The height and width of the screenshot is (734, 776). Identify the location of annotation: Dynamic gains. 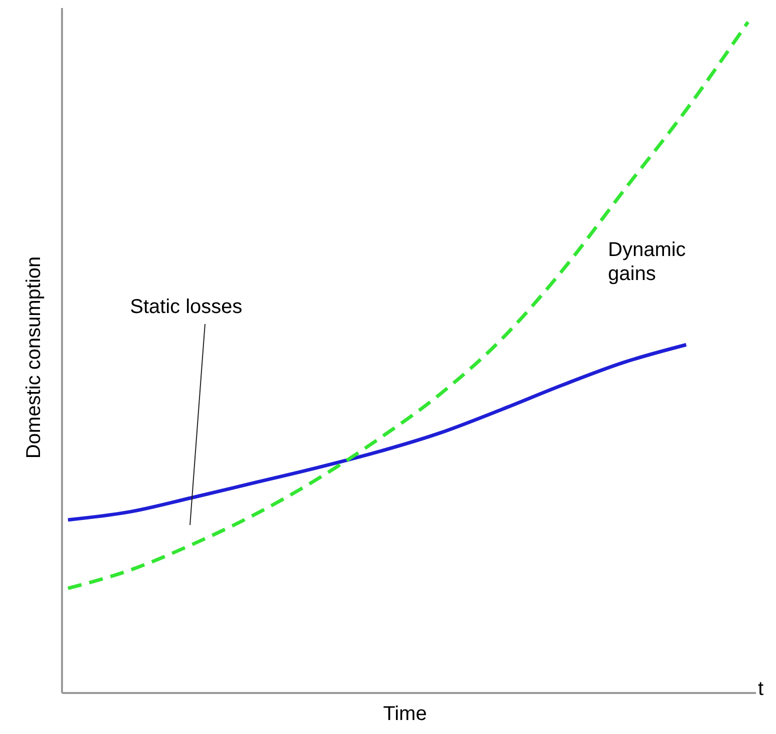
(647, 262).